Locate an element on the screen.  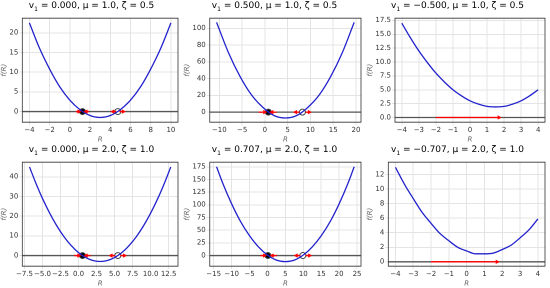
chart-title: v$_{1}$ = 0.707, μ = 2.0, ζ = 1.0 is located at coordinates (274, 150).